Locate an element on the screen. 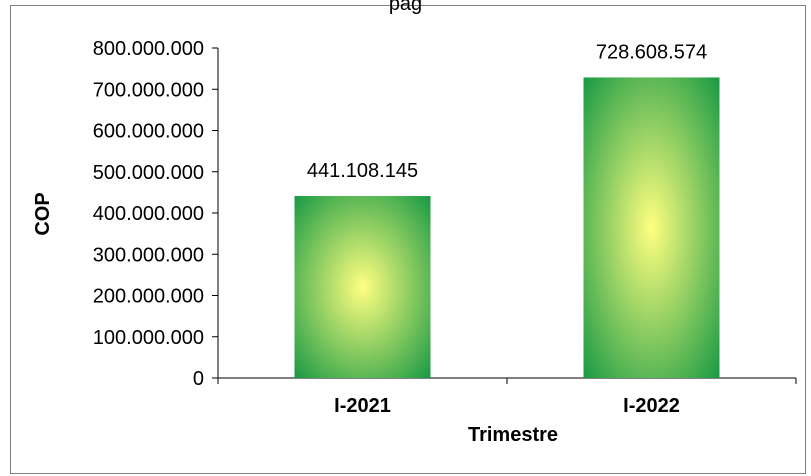 The width and height of the screenshot is (811, 476). y-tick-label: 0 is located at coordinates (198, 379).